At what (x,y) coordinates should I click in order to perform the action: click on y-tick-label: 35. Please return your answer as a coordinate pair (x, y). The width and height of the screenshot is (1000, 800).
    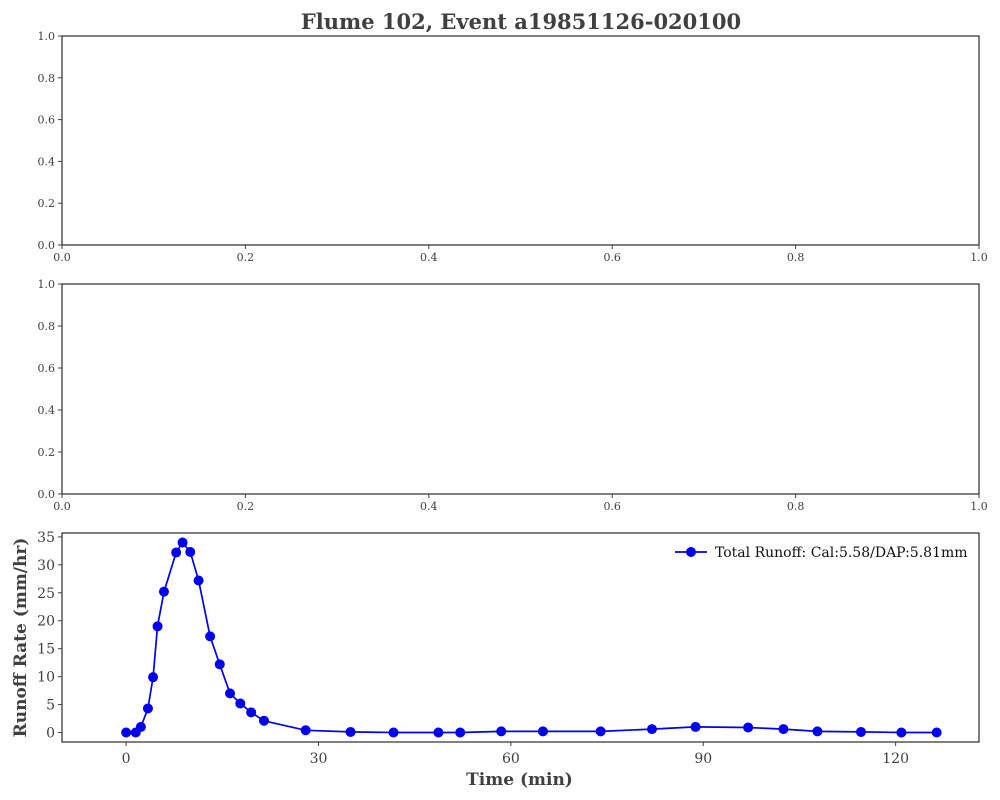
    Looking at the image, I should click on (46, 538).